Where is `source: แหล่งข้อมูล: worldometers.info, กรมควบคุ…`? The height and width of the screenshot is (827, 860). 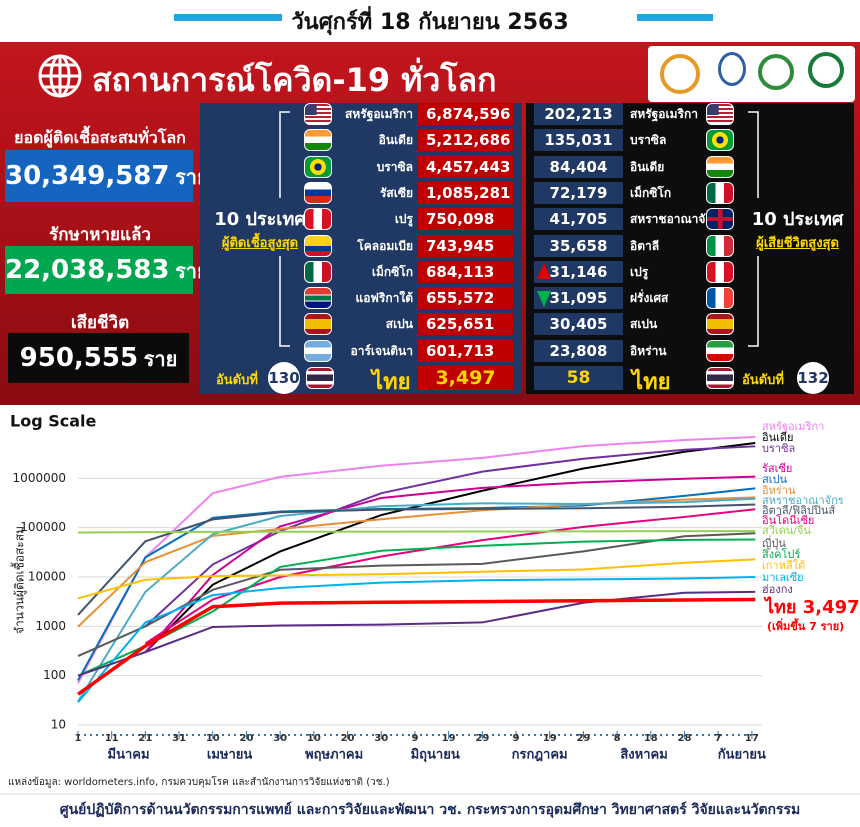
source: แหล่งข้อมูล: worldometers.info, กรมควบคุ… is located at coordinates (199, 781).